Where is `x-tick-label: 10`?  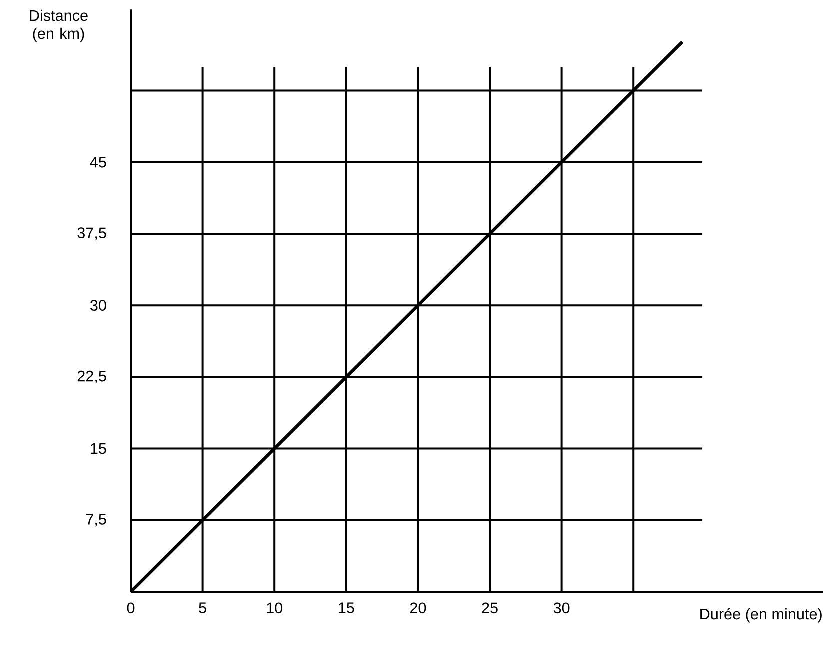 x-tick-label: 10 is located at coordinates (275, 608).